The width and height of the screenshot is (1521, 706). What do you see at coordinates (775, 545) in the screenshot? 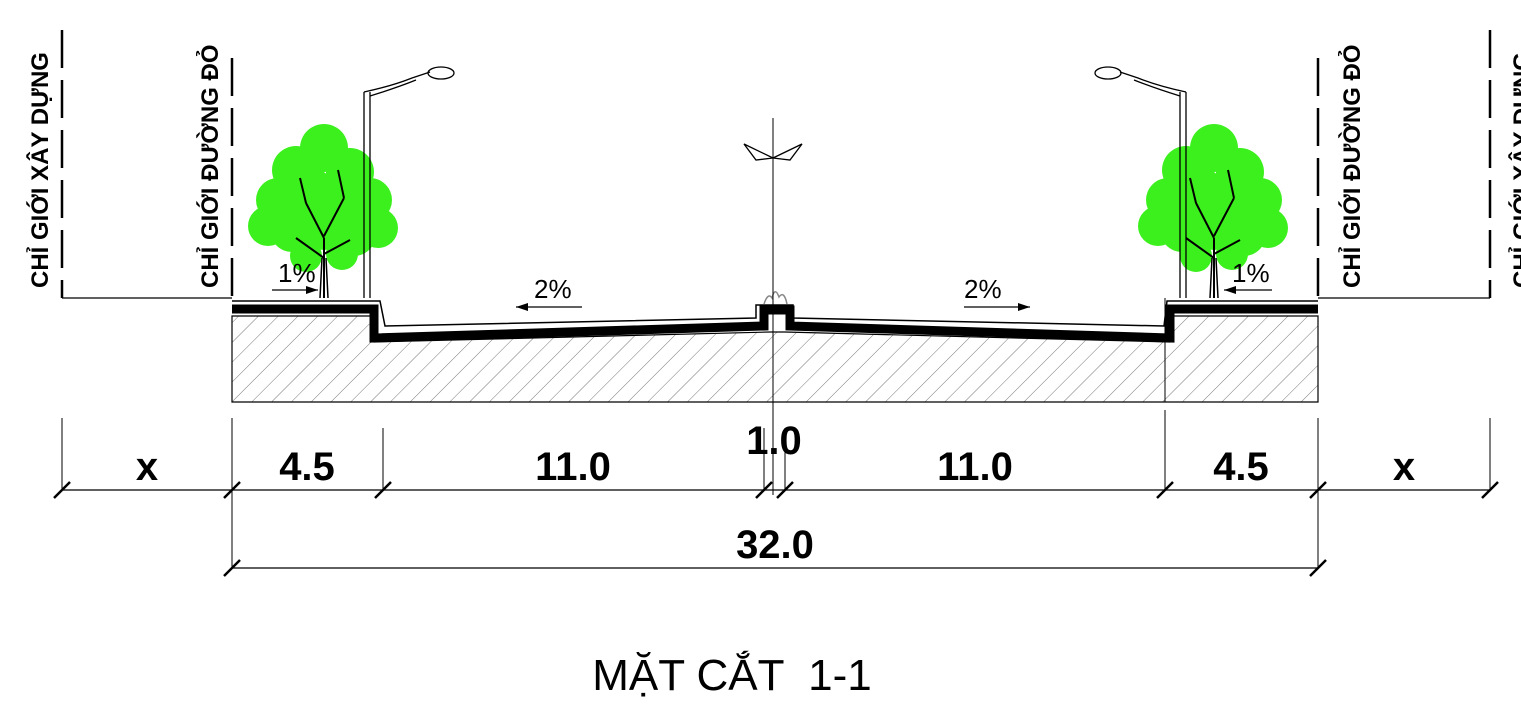
I see `dimension-total: 32.0` at bounding box center [775, 545].